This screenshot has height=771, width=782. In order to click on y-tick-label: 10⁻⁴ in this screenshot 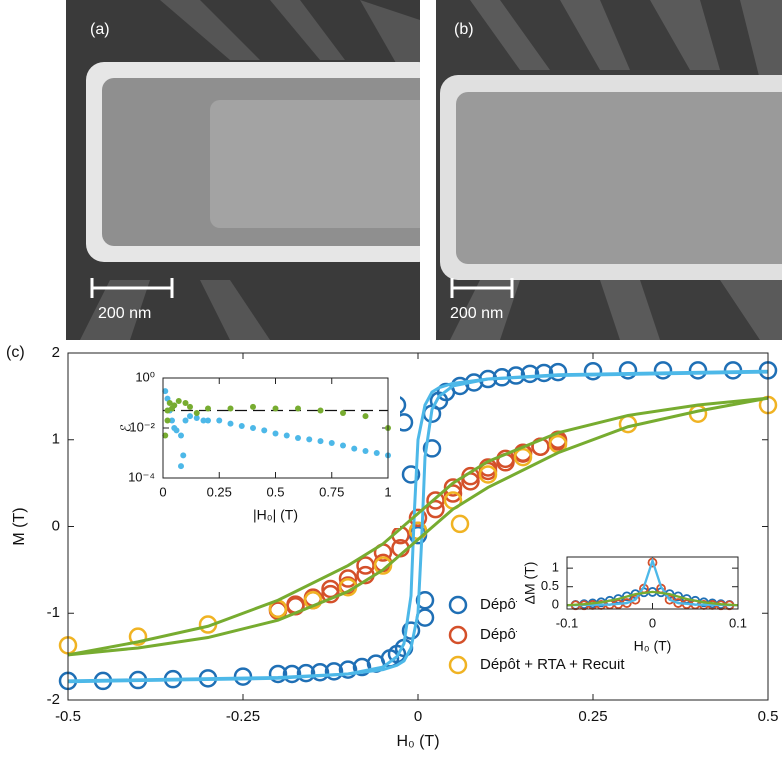, I will do `click(141, 476)`.